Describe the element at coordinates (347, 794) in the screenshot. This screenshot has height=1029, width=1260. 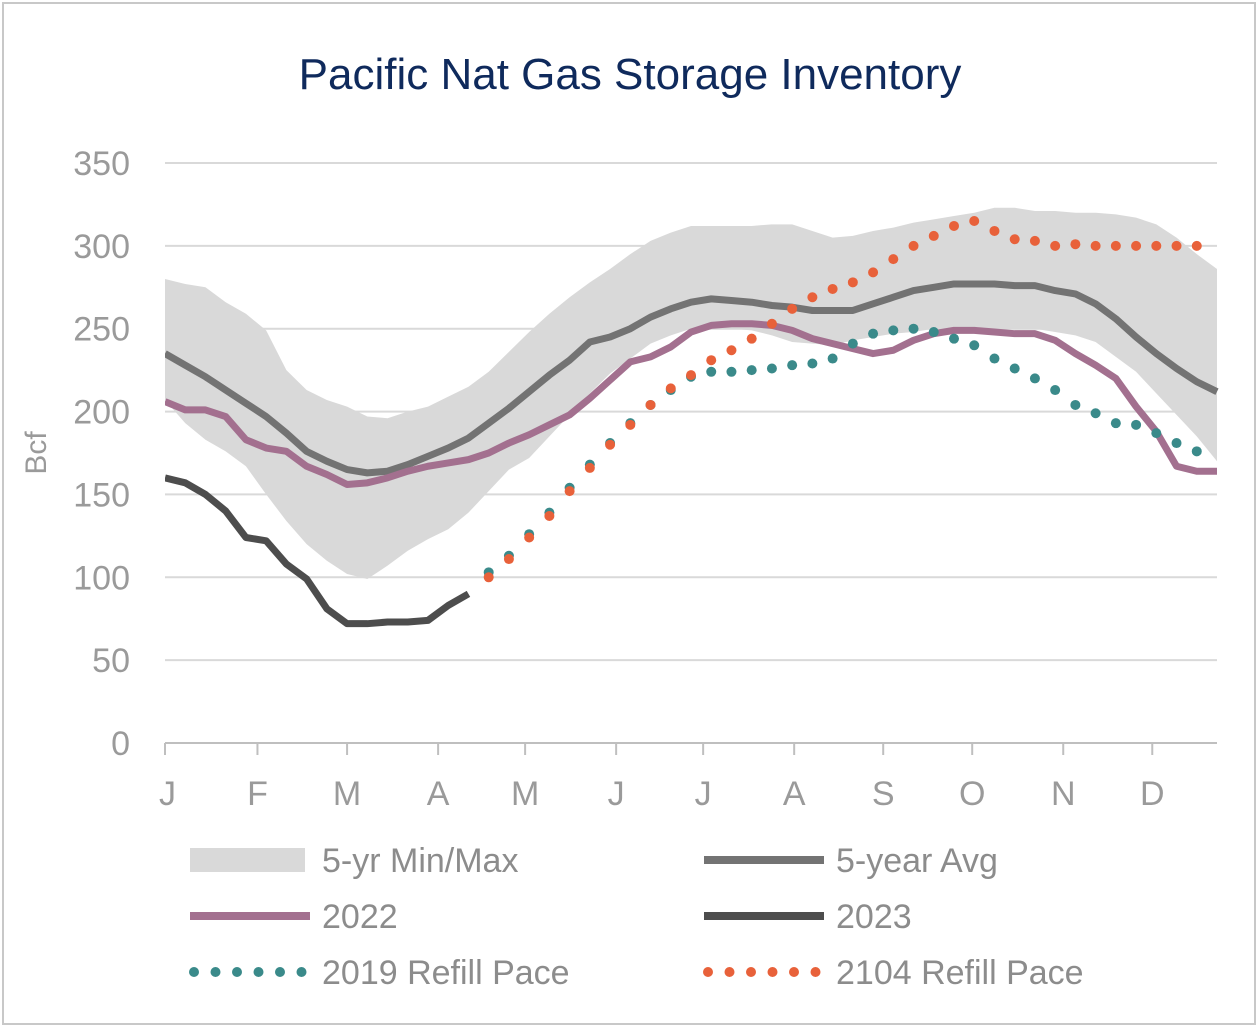
I see `x-tick-label-2: M` at that location.